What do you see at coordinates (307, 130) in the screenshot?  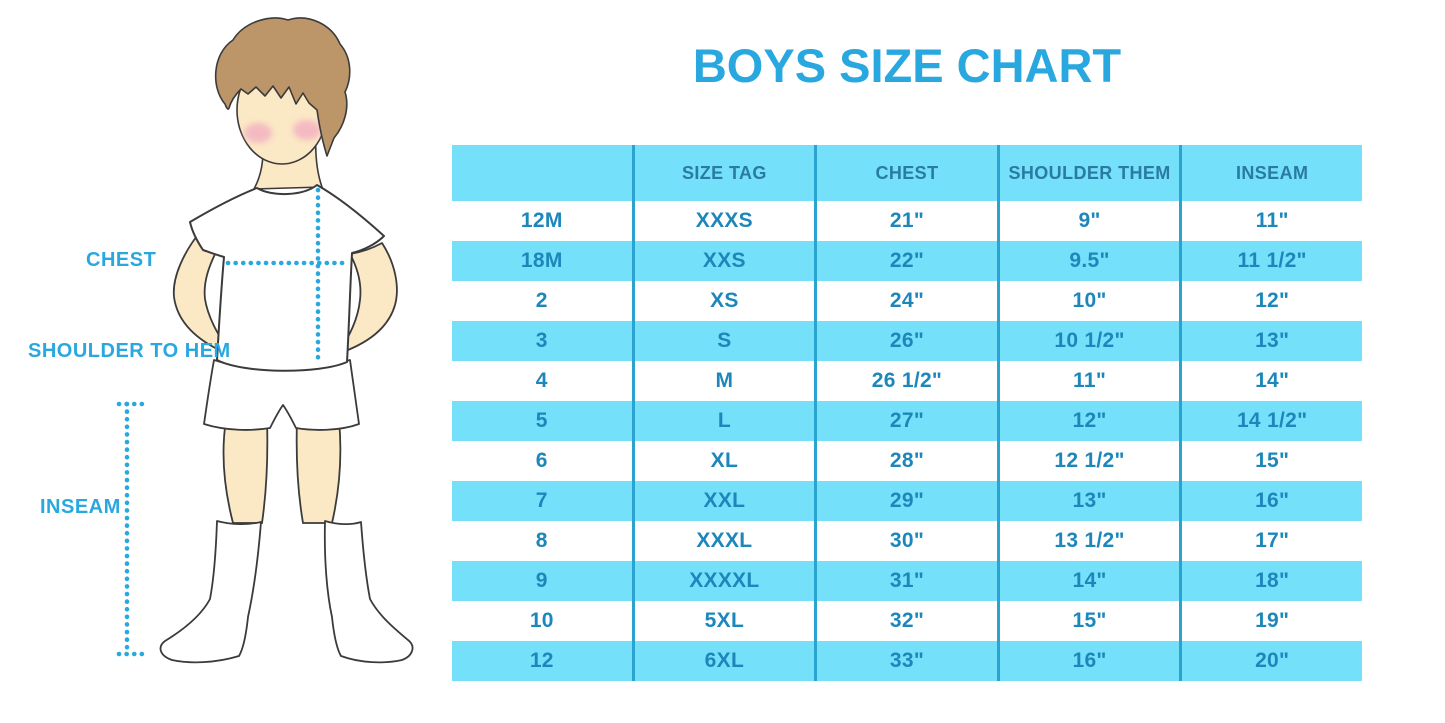 I see `boy-blush-right` at bounding box center [307, 130].